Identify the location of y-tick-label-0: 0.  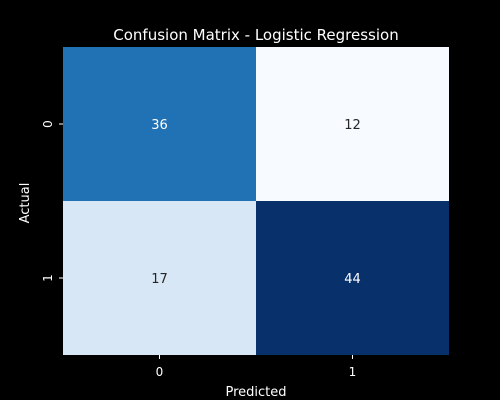
(48, 124).